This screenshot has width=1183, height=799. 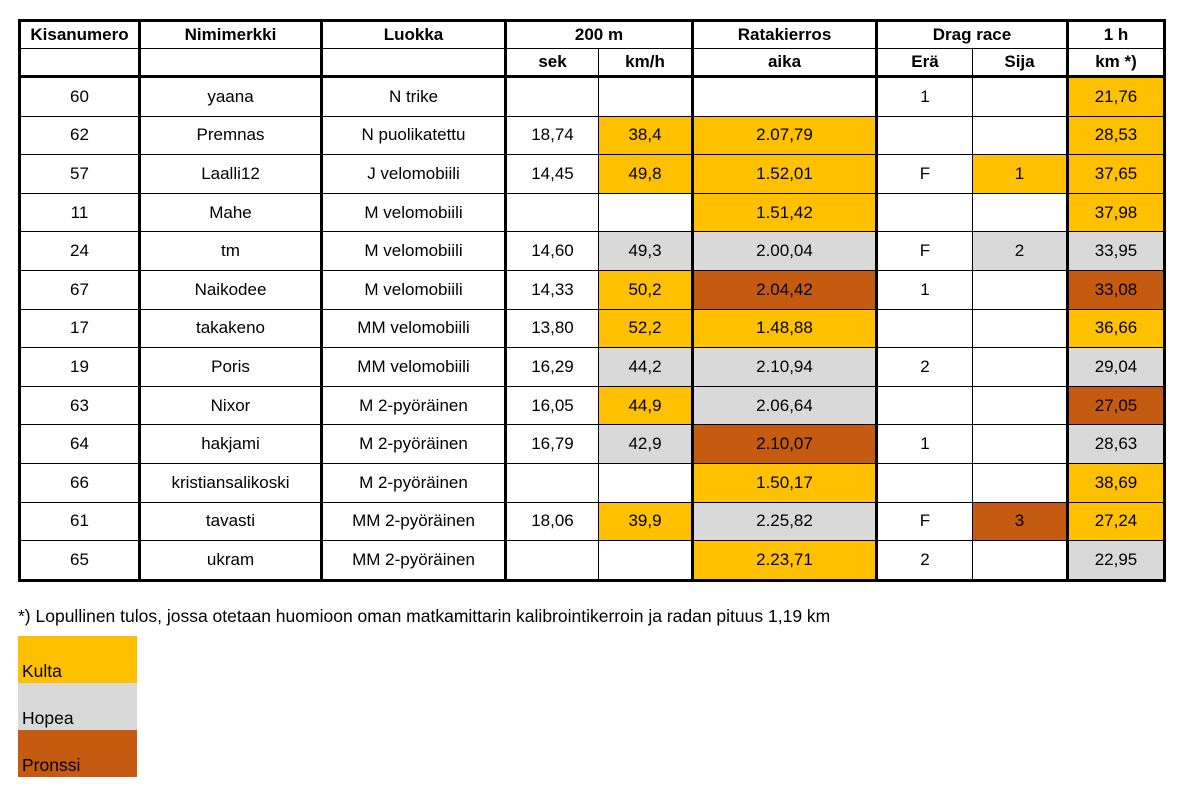 I want to click on cell-nimimerkki: Poris, so click(x=230, y=367).